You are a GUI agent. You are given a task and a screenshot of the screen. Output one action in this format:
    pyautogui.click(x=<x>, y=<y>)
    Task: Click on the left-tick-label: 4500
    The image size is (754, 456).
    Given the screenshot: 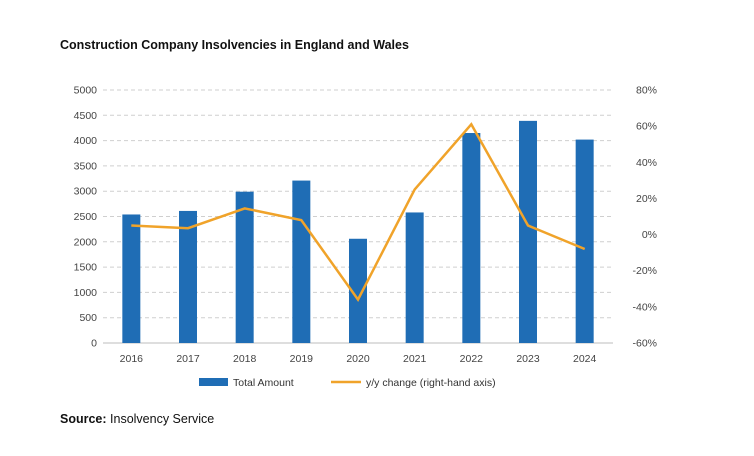 What is the action you would take?
    pyautogui.click(x=86, y=116)
    